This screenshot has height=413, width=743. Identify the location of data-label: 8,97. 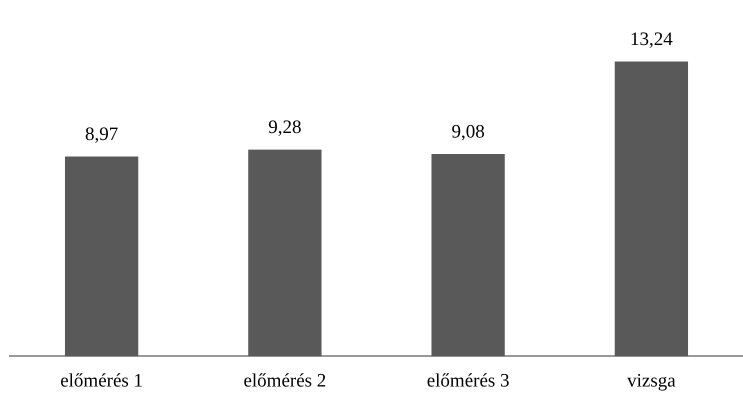
(101, 134).